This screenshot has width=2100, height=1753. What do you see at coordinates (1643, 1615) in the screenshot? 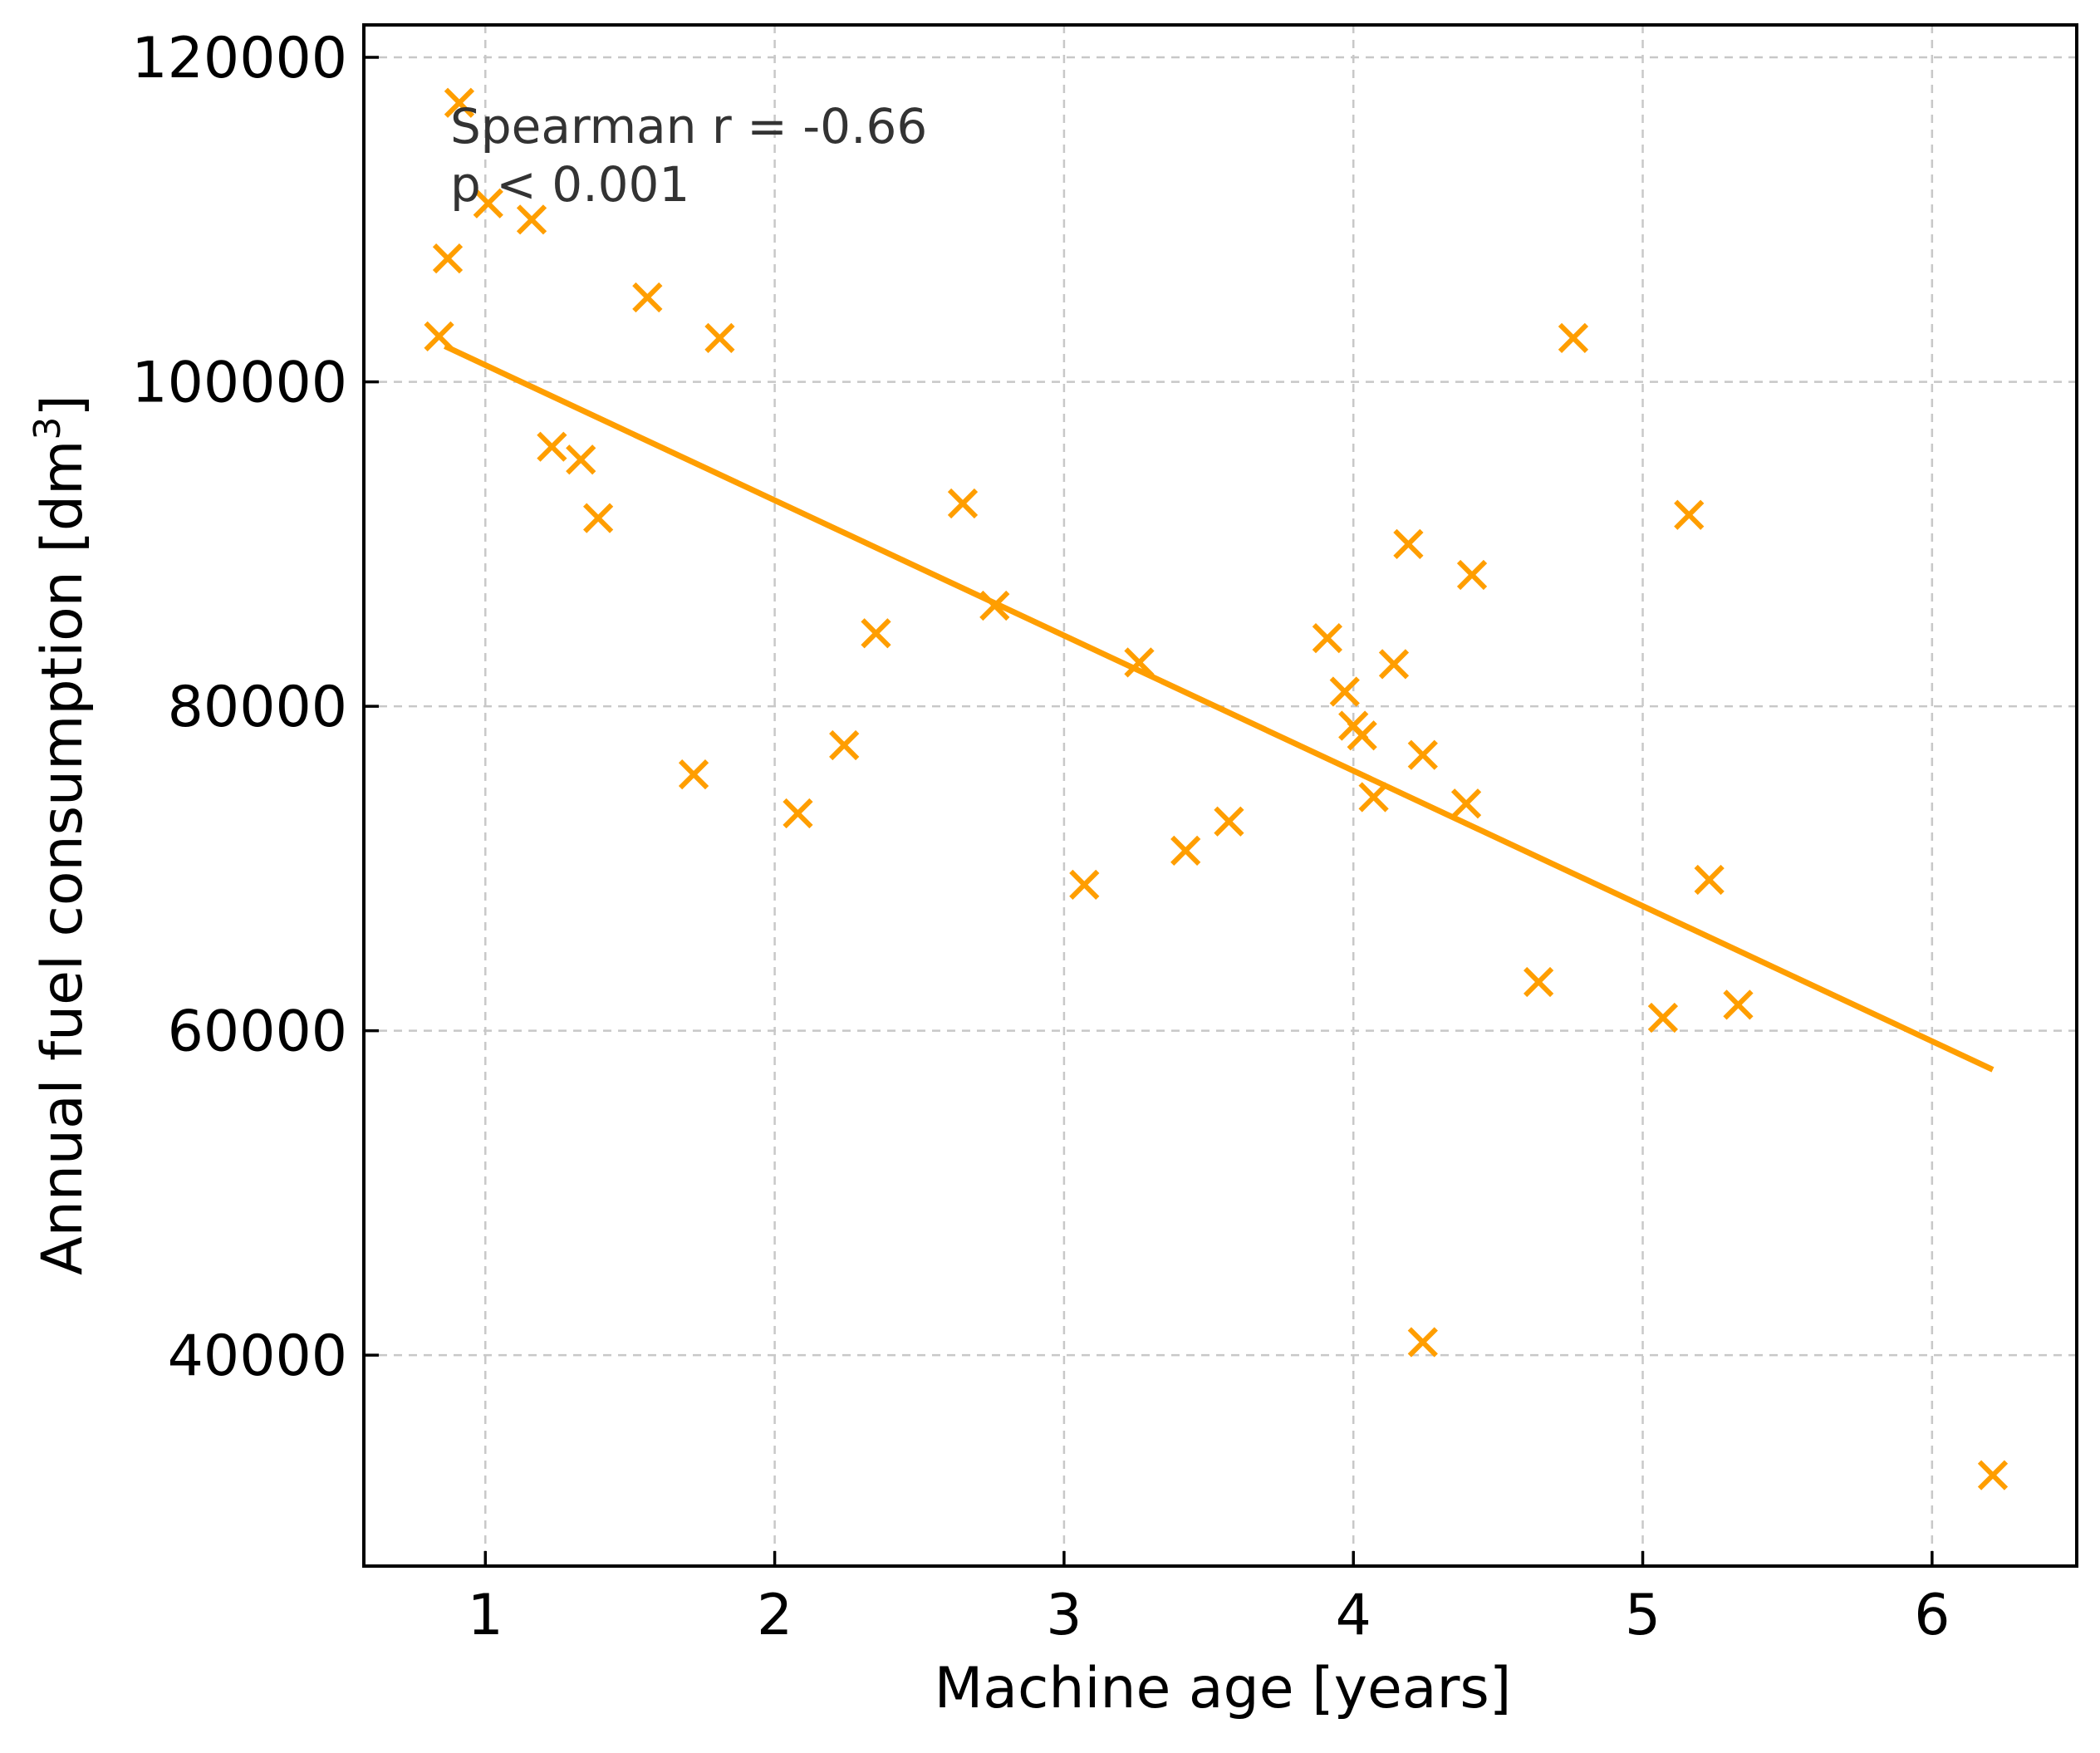
I see `x-tick-label: 5` at bounding box center [1643, 1615].